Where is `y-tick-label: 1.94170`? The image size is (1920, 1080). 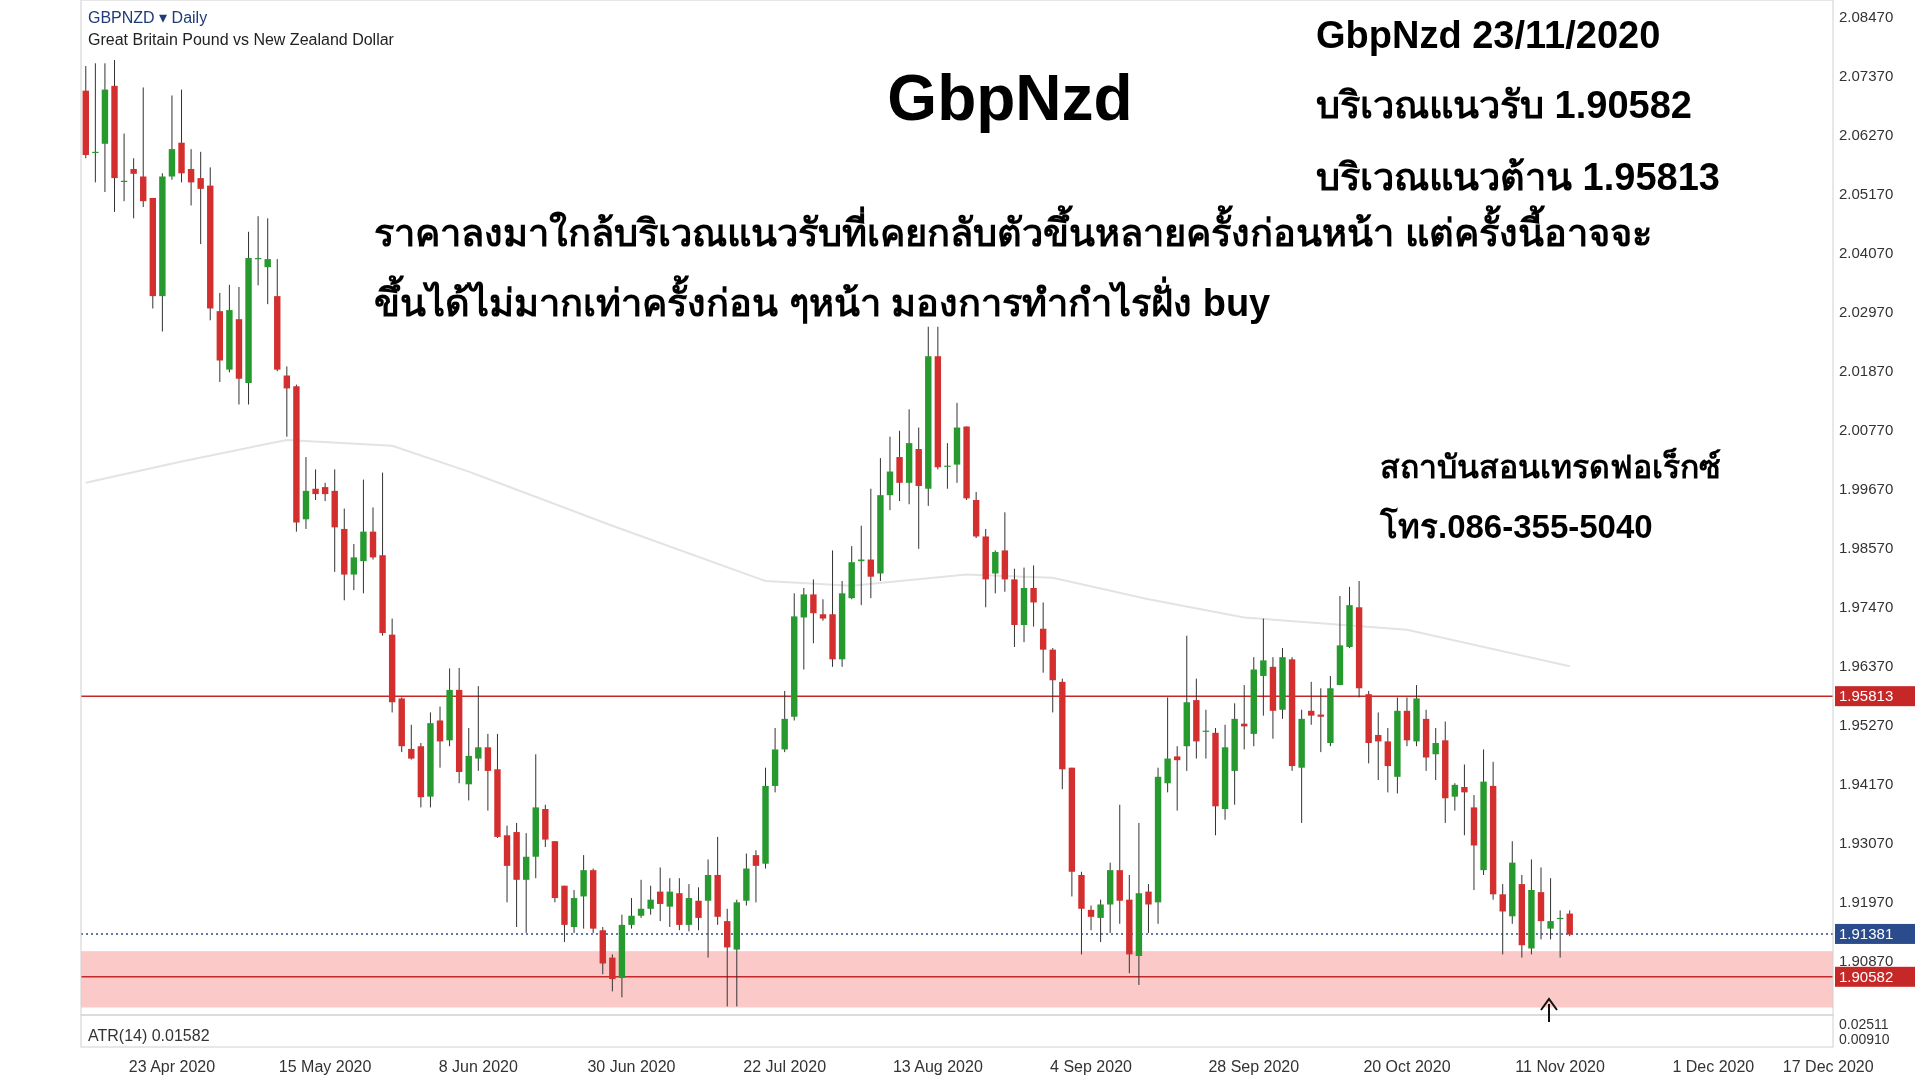 y-tick-label: 1.94170 is located at coordinates (1866, 784).